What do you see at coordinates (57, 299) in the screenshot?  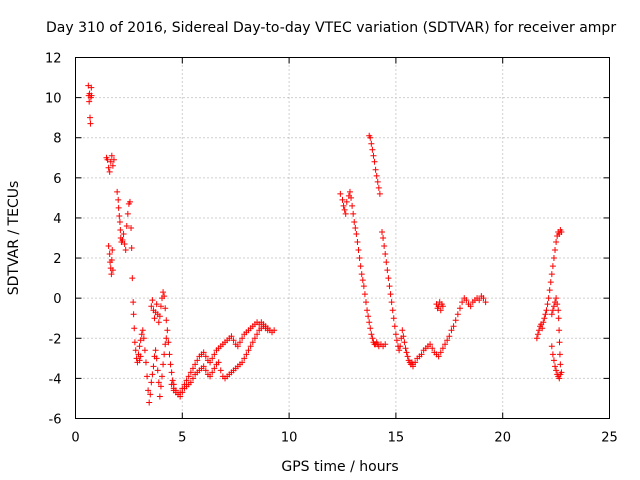 I see `y-tick-label: 0` at bounding box center [57, 299].